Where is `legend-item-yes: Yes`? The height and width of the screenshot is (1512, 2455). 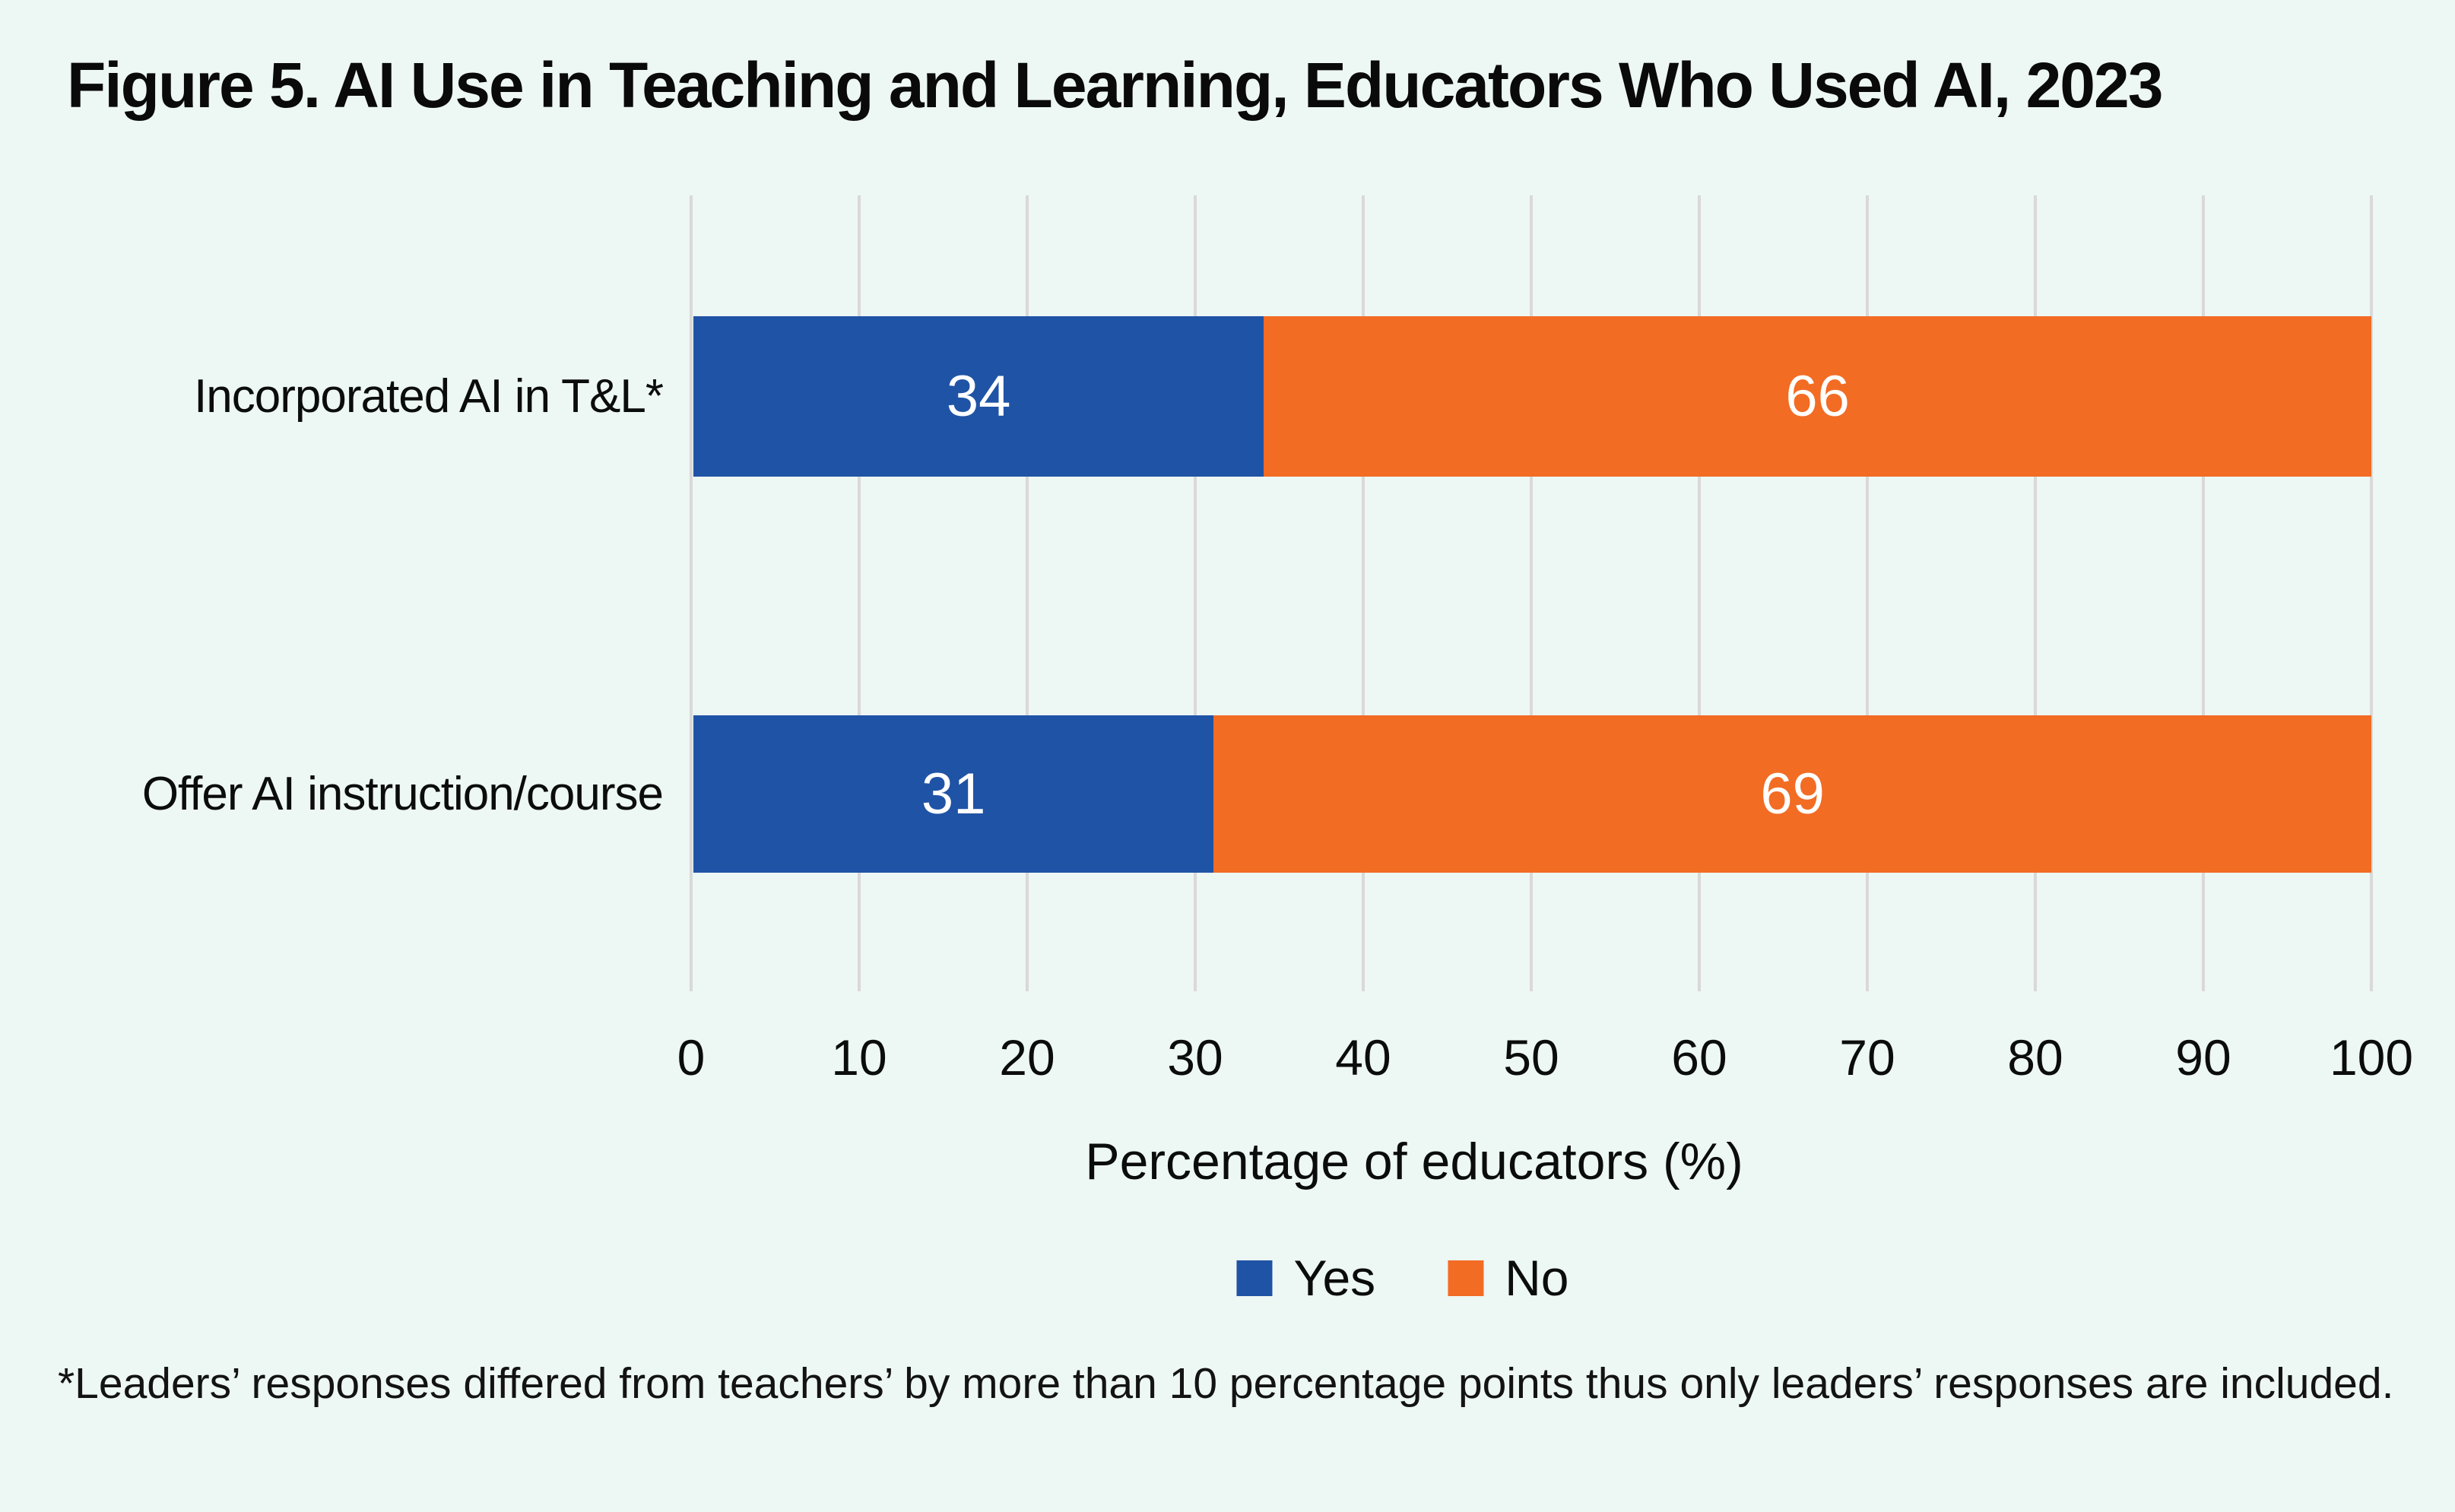
legend-item-yes: Yes is located at coordinates (1305, 1278).